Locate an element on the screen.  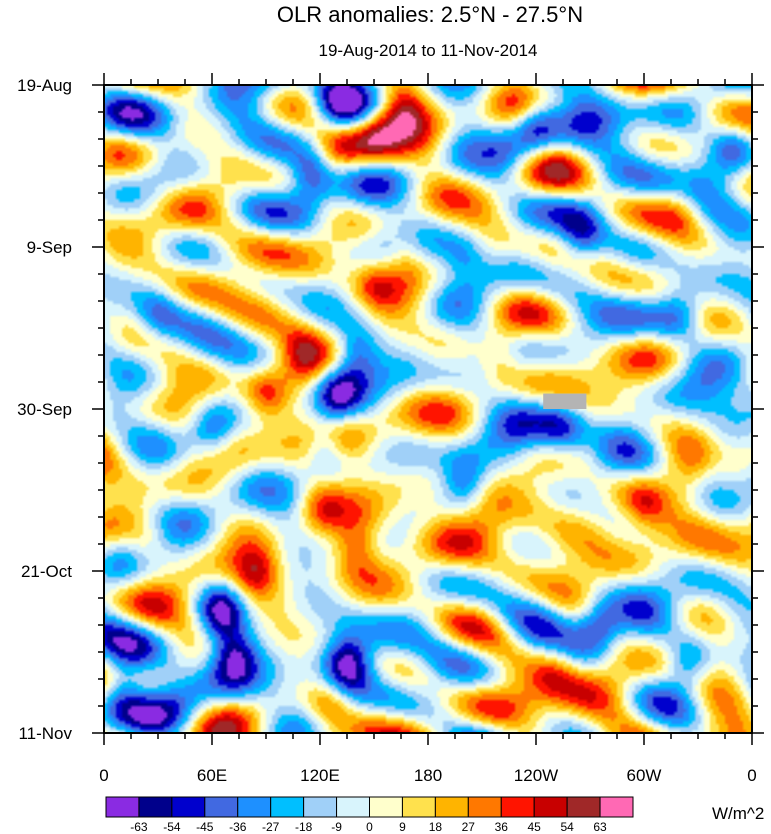
y-tick-label: 11-Nov is located at coordinates (45, 733).